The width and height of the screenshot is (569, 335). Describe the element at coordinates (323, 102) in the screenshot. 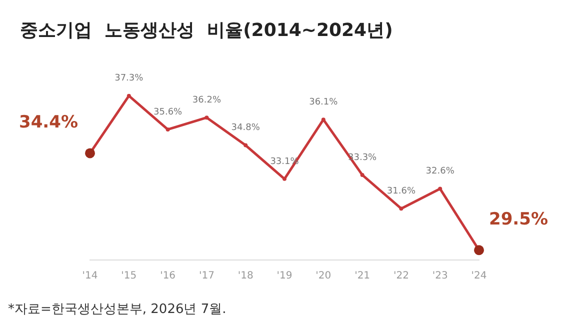

I see `data-label: 36.1%` at that location.